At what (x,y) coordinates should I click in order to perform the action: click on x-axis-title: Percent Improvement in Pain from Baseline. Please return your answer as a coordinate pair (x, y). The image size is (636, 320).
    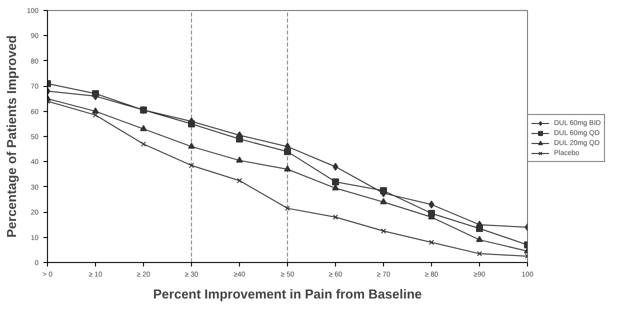
    Looking at the image, I should click on (287, 294).